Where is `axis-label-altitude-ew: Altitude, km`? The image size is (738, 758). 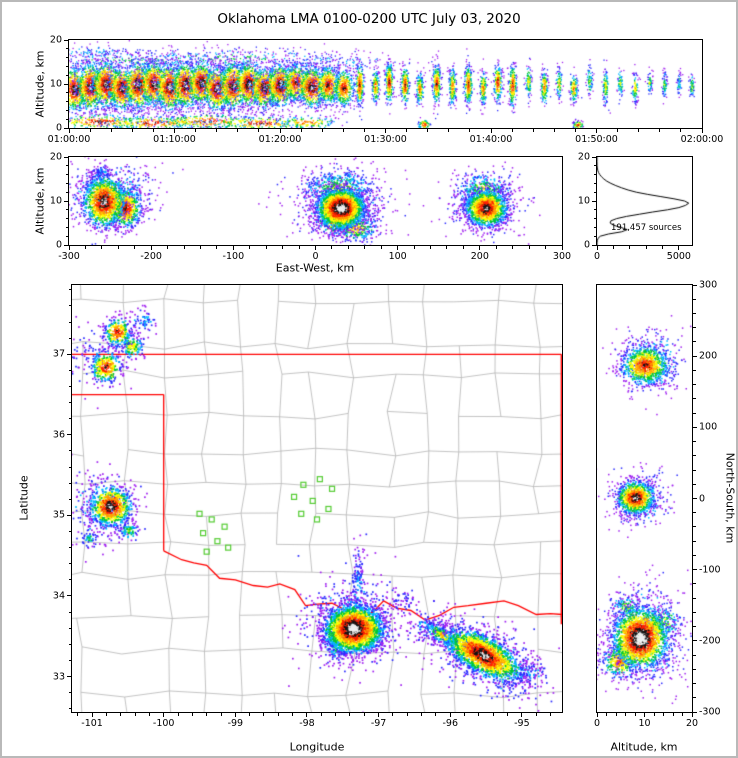
axis-label-altitude-ew: Altitude, km is located at coordinates (40, 201).